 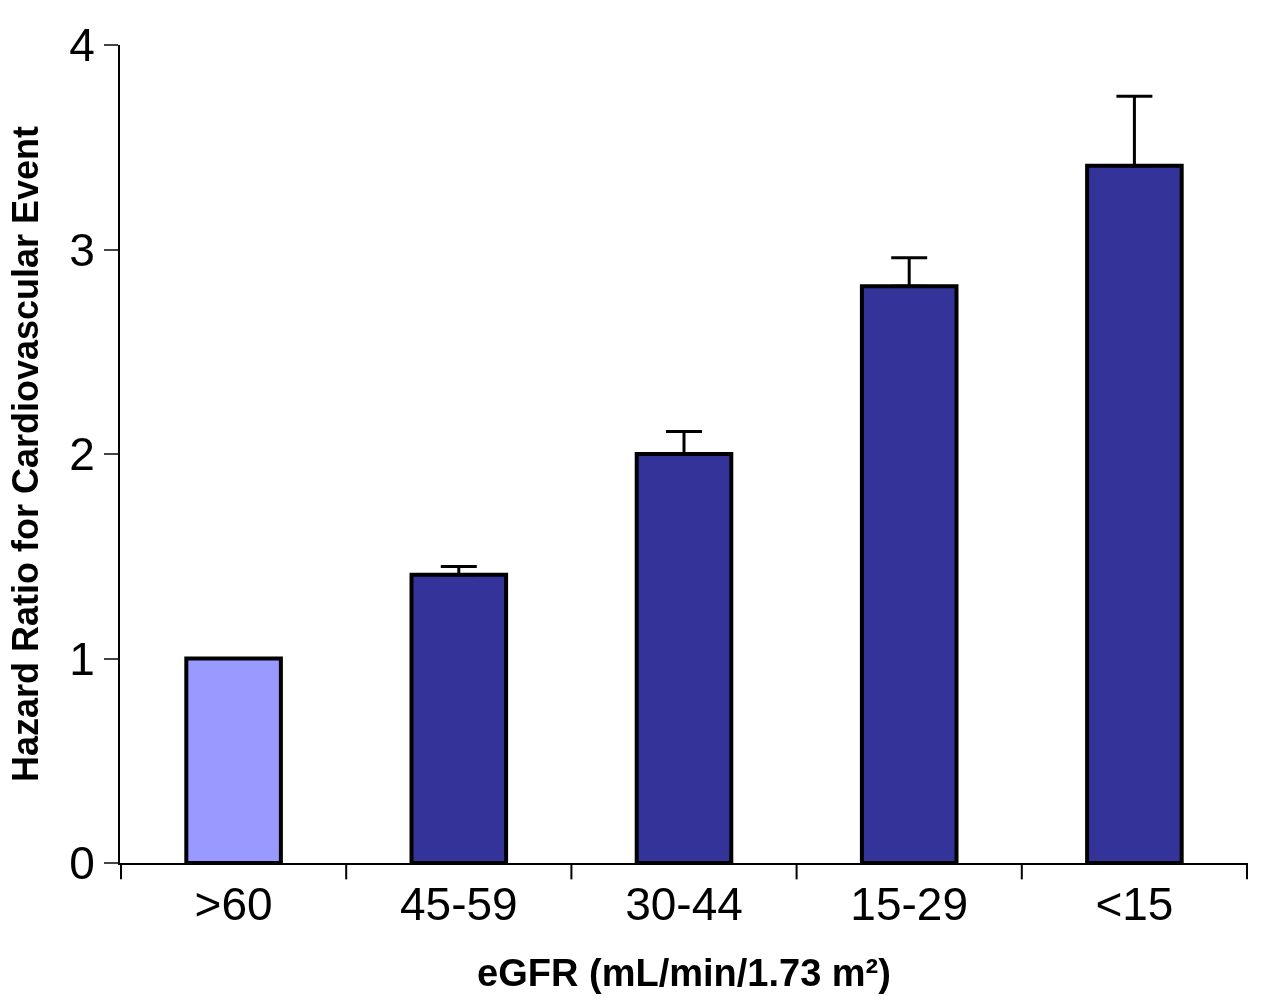 I want to click on y-axis-title: Hazard Ratio for Cardiovascular Event, so click(x=25, y=454).